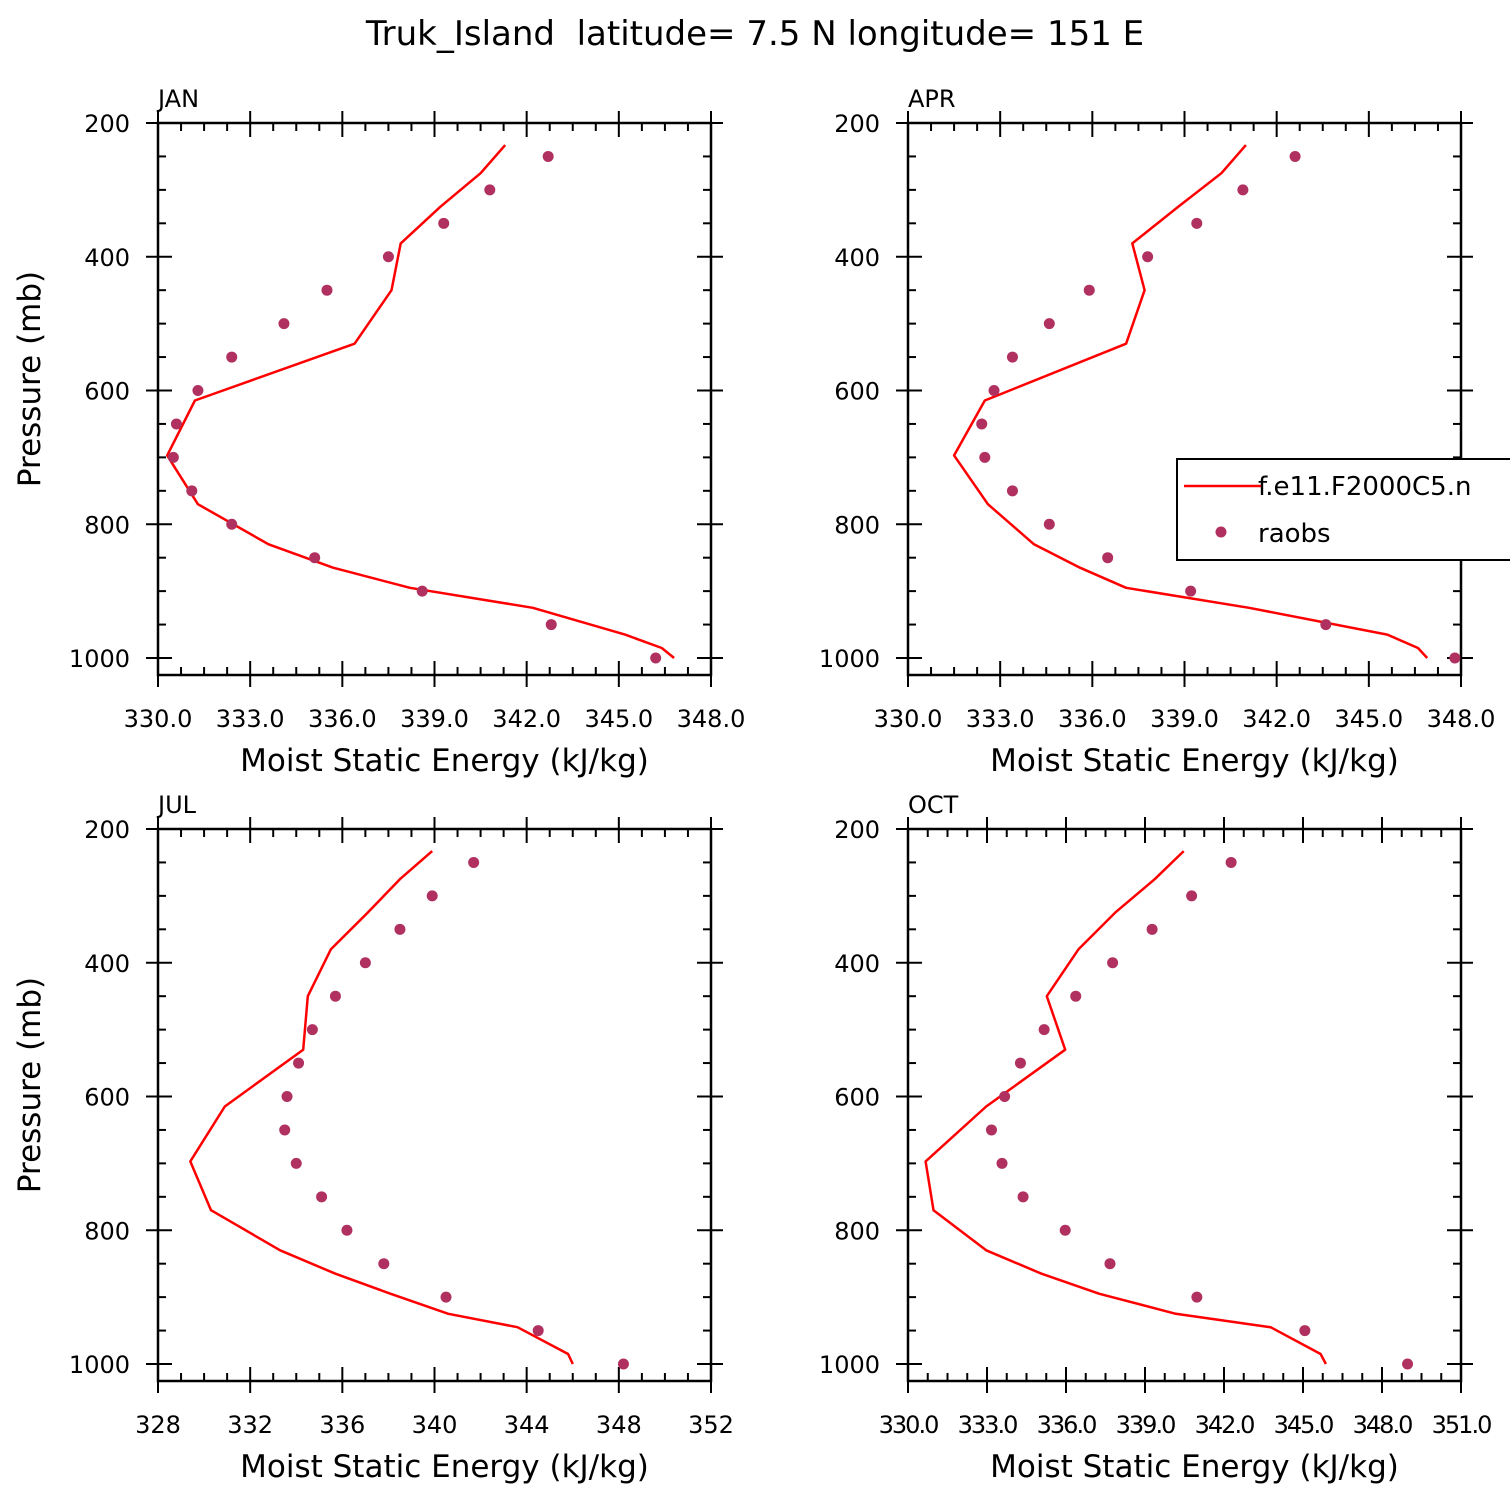 This screenshot has height=1510, width=1510. What do you see at coordinates (1364, 487) in the screenshot?
I see `legend-model-label: f.e11.F2000C5.n` at bounding box center [1364, 487].